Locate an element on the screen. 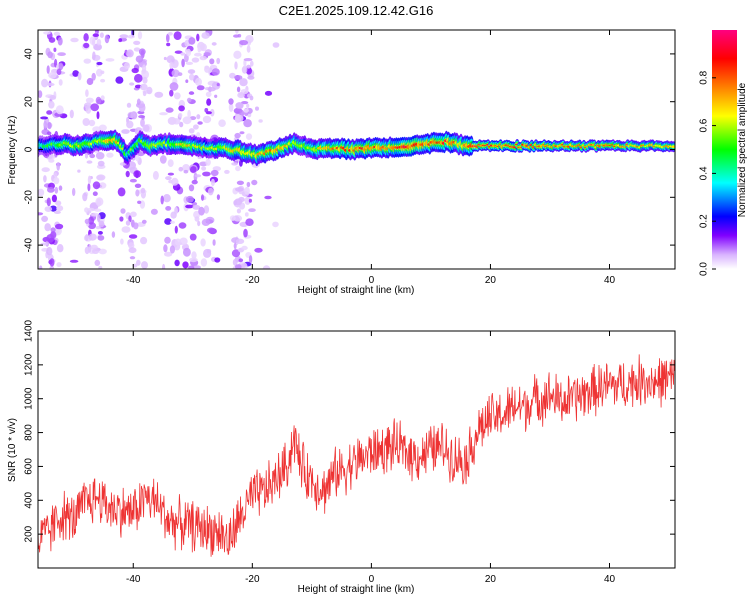 This screenshot has height=605, width=750. snr-y-tick-label: 1400 is located at coordinates (29, 330).